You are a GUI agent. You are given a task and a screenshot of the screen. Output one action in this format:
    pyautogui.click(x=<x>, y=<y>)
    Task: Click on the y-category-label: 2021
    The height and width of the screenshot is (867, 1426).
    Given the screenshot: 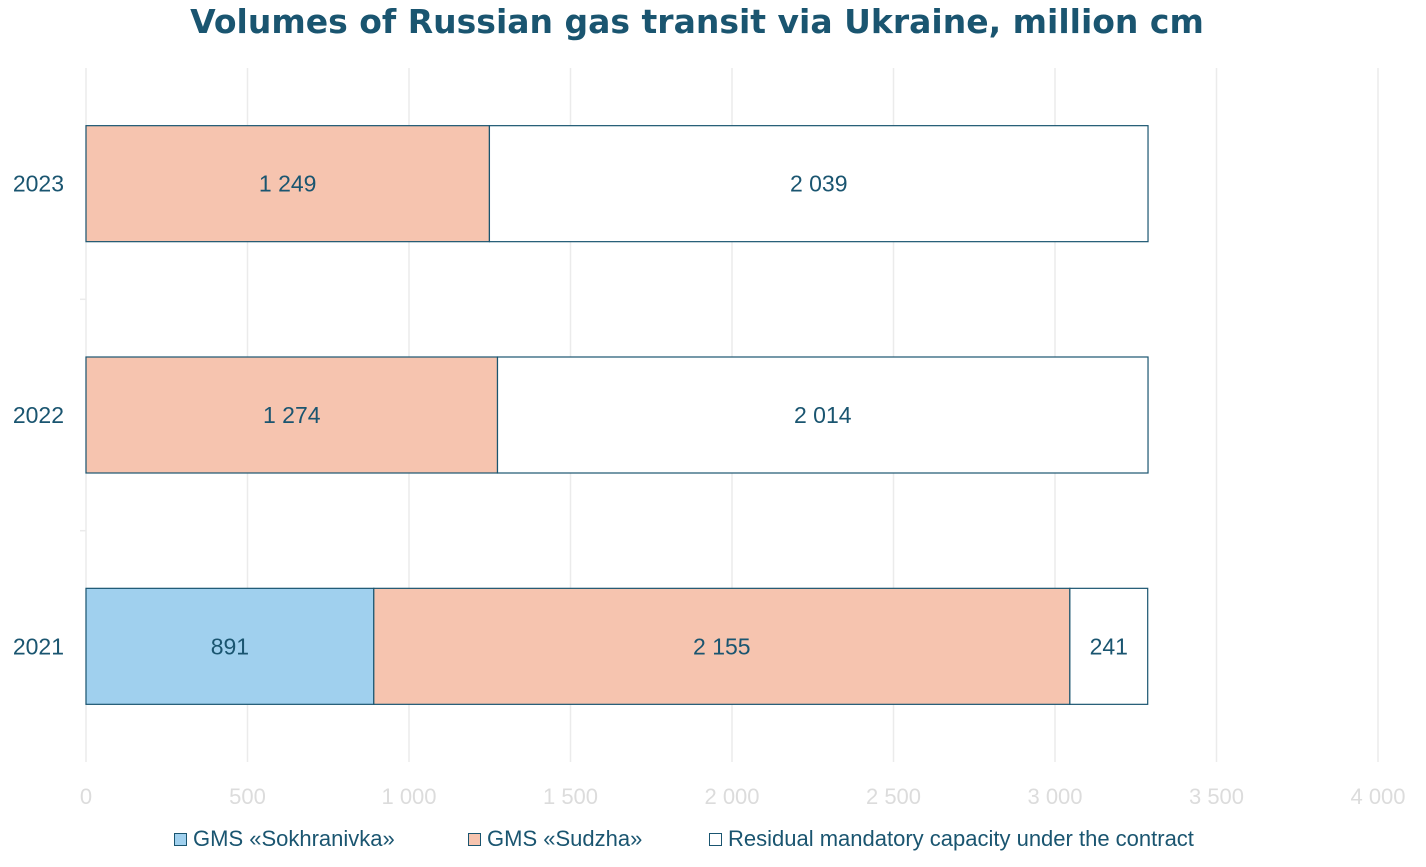 What is the action you would take?
    pyautogui.click(x=38, y=646)
    